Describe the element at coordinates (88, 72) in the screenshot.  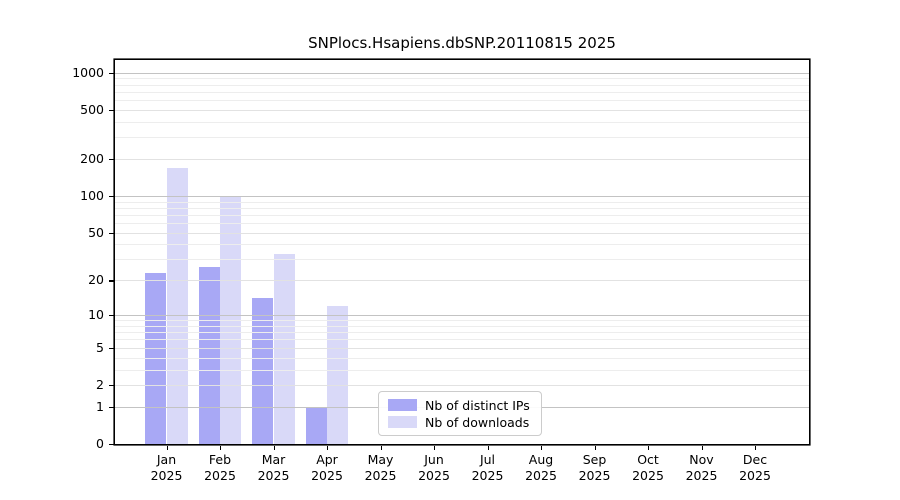
I see `y-tick-label-1000: 1000` at that location.